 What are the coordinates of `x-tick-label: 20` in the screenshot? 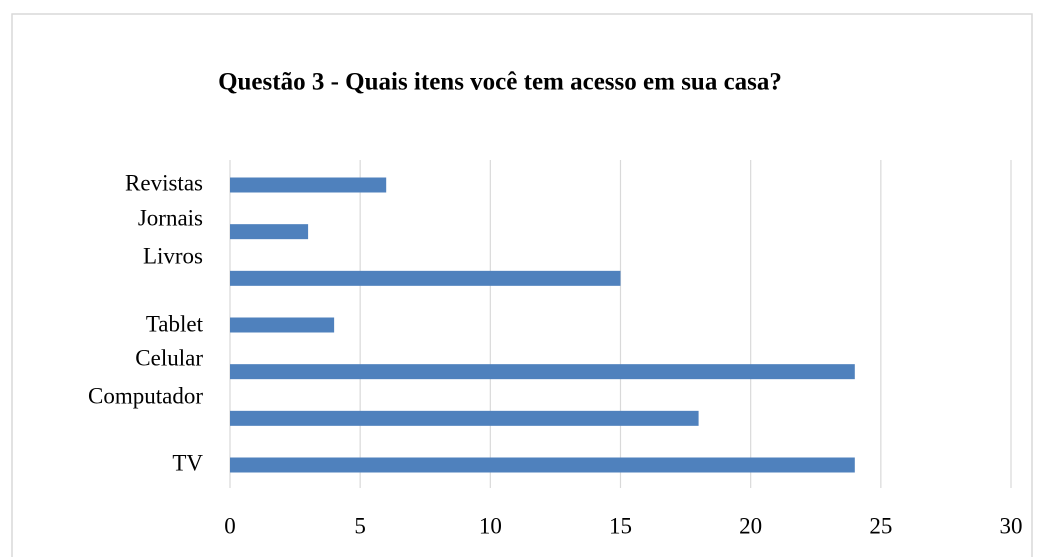 It's located at (750, 525).